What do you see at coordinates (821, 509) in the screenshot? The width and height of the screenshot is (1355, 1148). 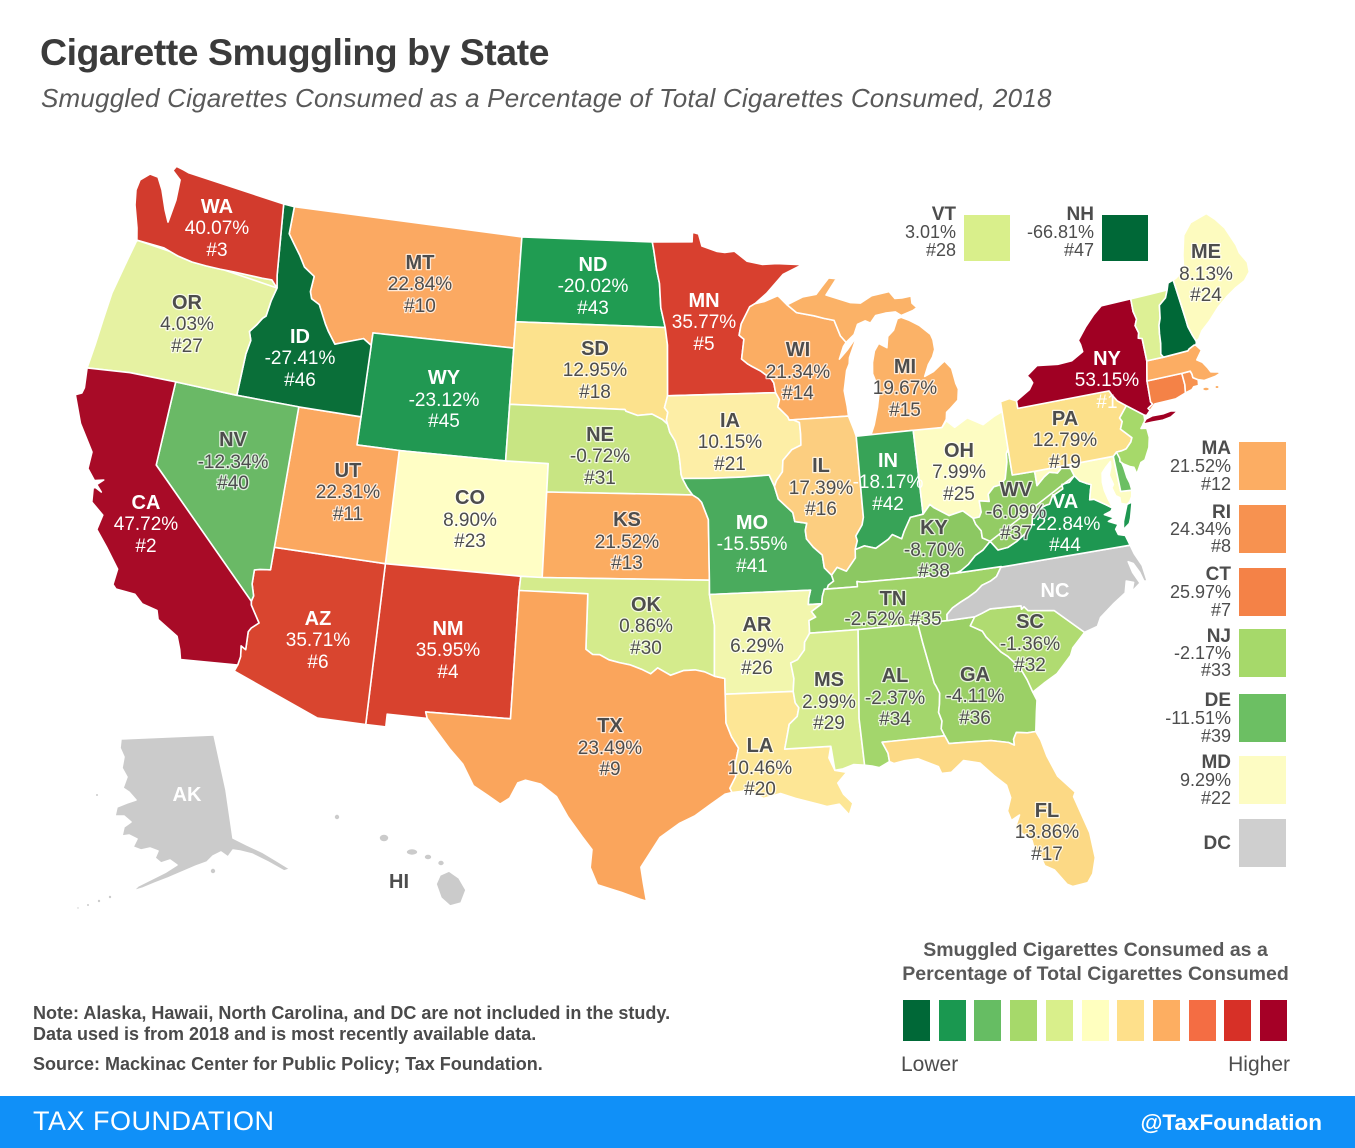 I see `svg-text: #16` at bounding box center [821, 509].